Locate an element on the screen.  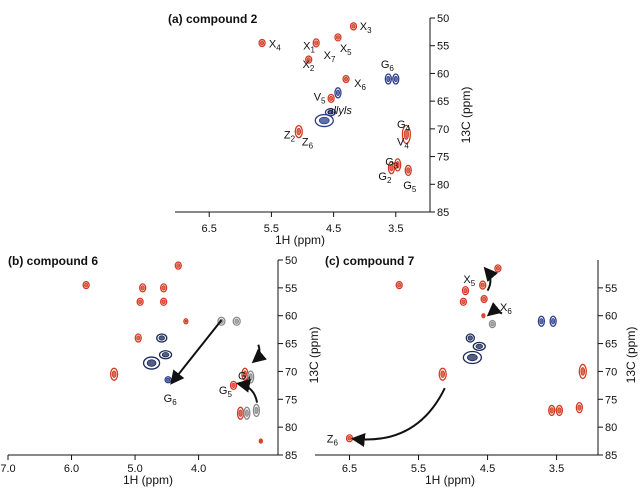
panel-title: (c) compound 7 is located at coordinates (370, 261).